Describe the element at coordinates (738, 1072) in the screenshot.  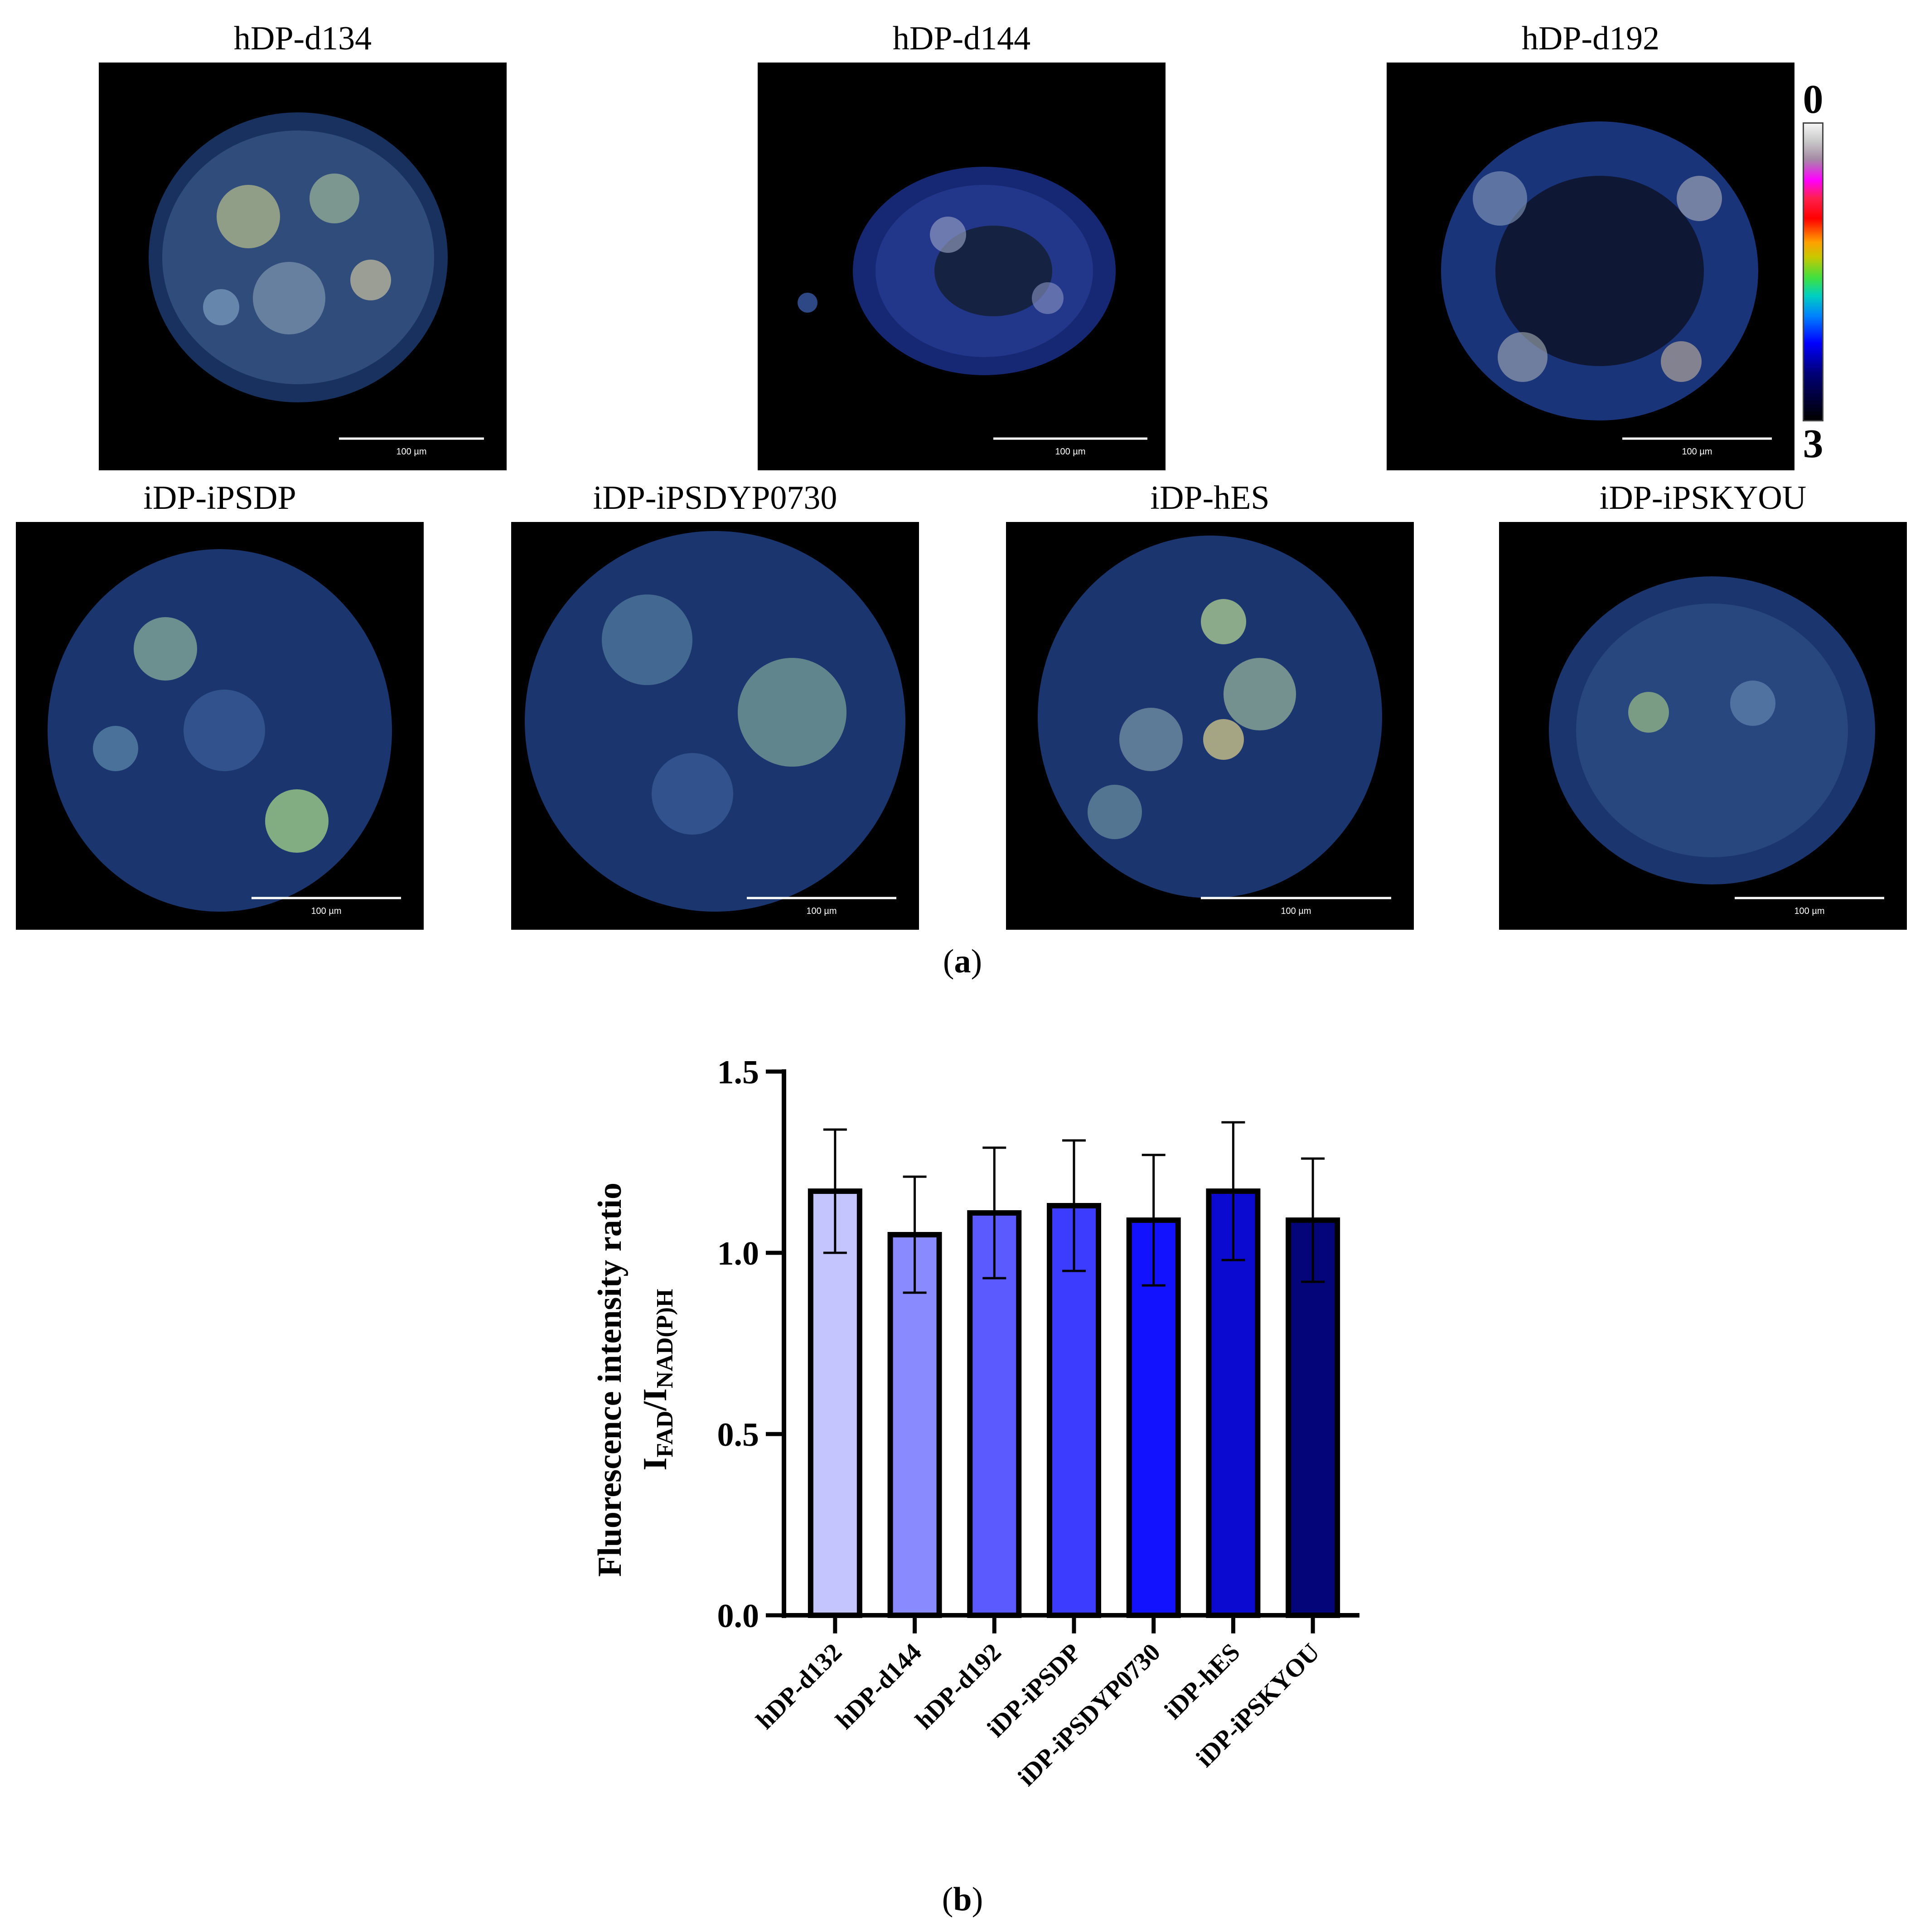
I see `y-tick-label: 1.5` at that location.